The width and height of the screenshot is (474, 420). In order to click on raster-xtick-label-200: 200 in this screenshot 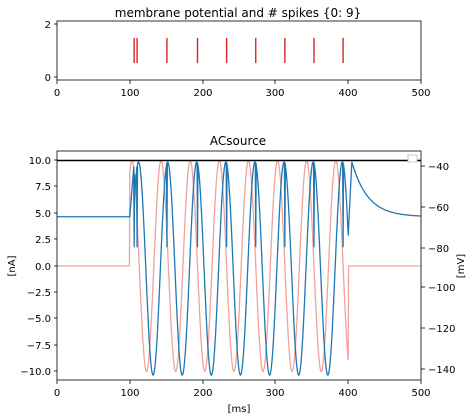, I will do `click(202, 93)`.